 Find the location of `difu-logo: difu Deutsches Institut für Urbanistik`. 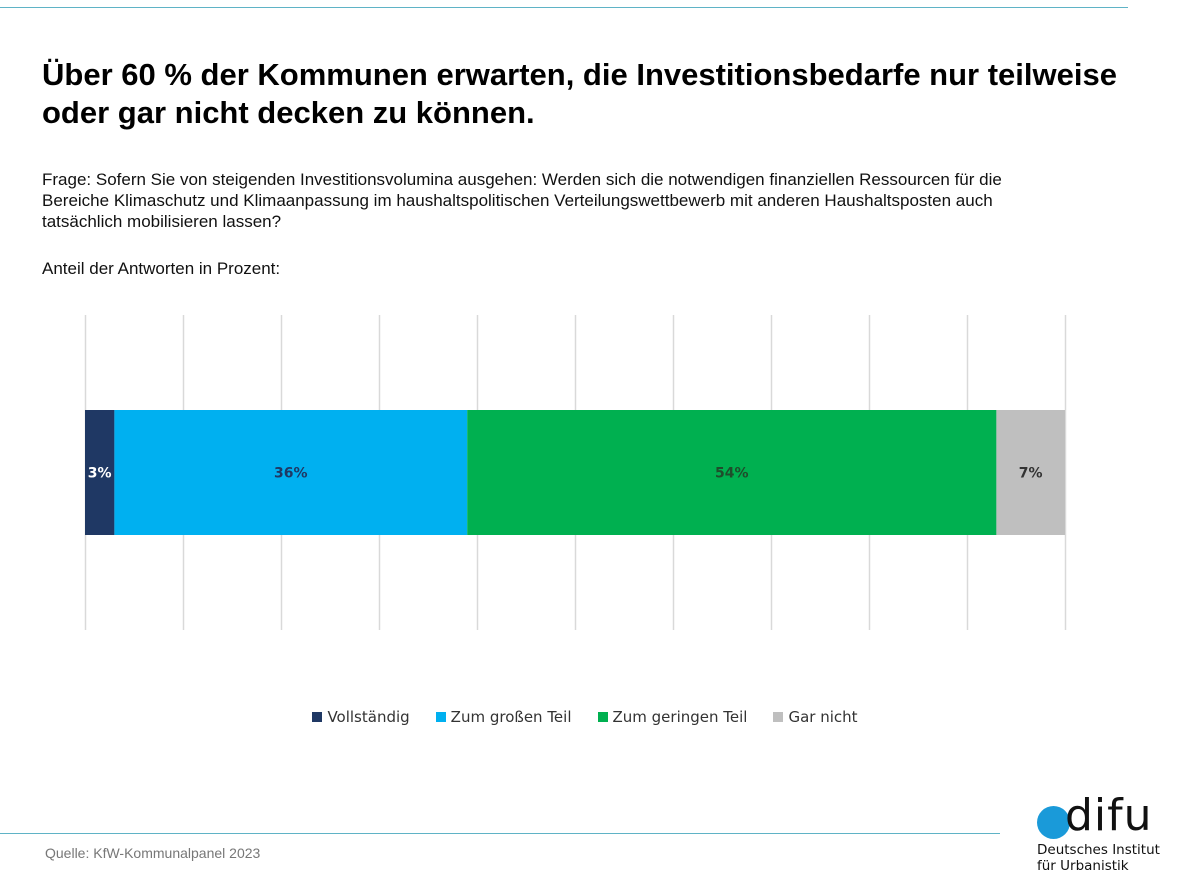

difu-logo: difu Deutsches Institut für Urbanistik is located at coordinates (1105, 835).